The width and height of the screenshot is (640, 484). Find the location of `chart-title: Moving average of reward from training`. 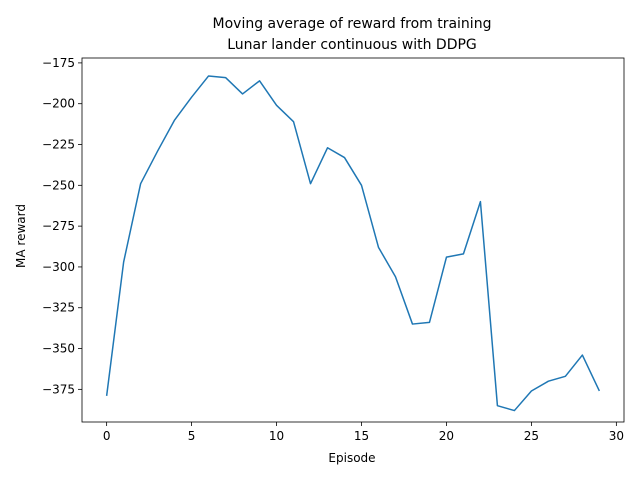

chart-title: Moving average of reward from training is located at coordinates (352, 24).